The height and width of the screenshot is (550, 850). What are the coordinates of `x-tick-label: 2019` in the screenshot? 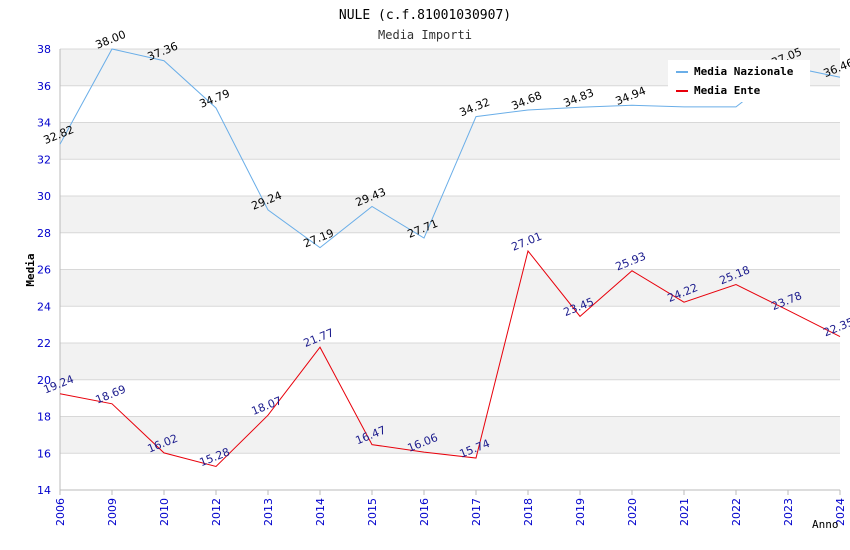 It's located at (580, 512).